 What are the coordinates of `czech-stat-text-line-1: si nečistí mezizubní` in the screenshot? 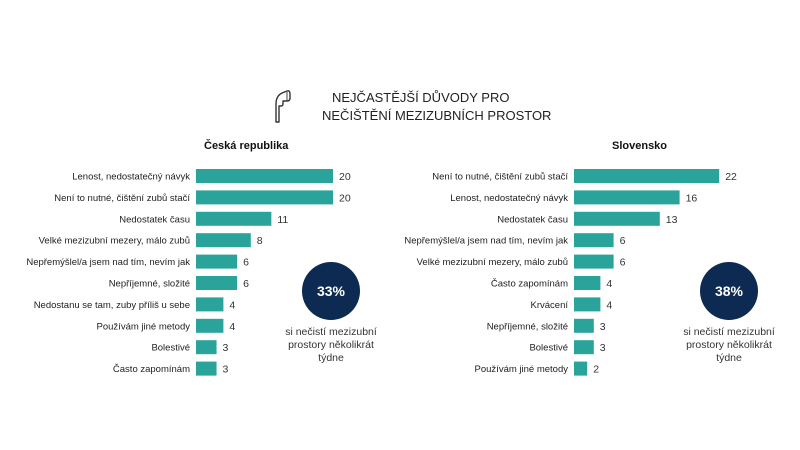 It's located at (331, 332).